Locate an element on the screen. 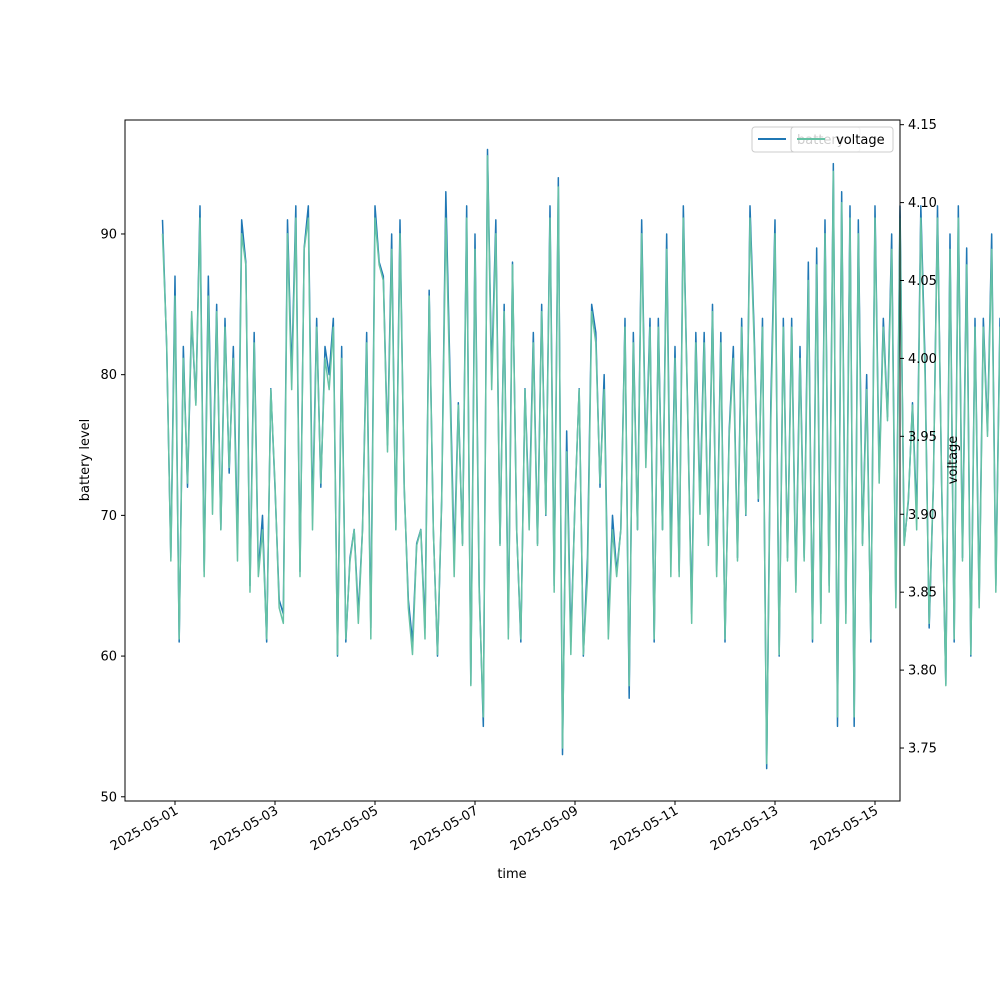  x-axis-label: time is located at coordinates (511, 874).